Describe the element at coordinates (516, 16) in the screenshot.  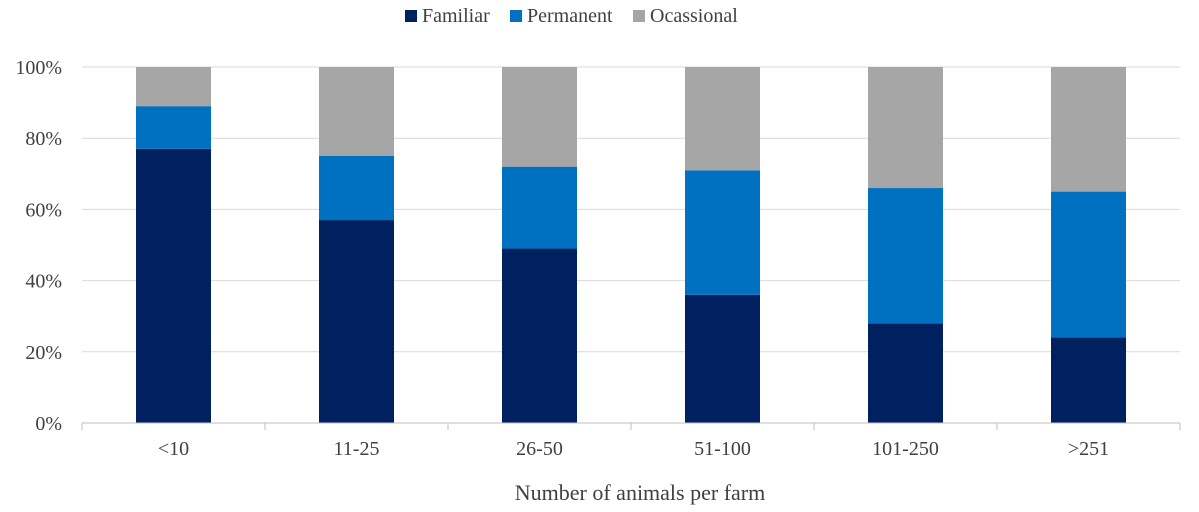
I see `legend-swatch-permanent` at that location.